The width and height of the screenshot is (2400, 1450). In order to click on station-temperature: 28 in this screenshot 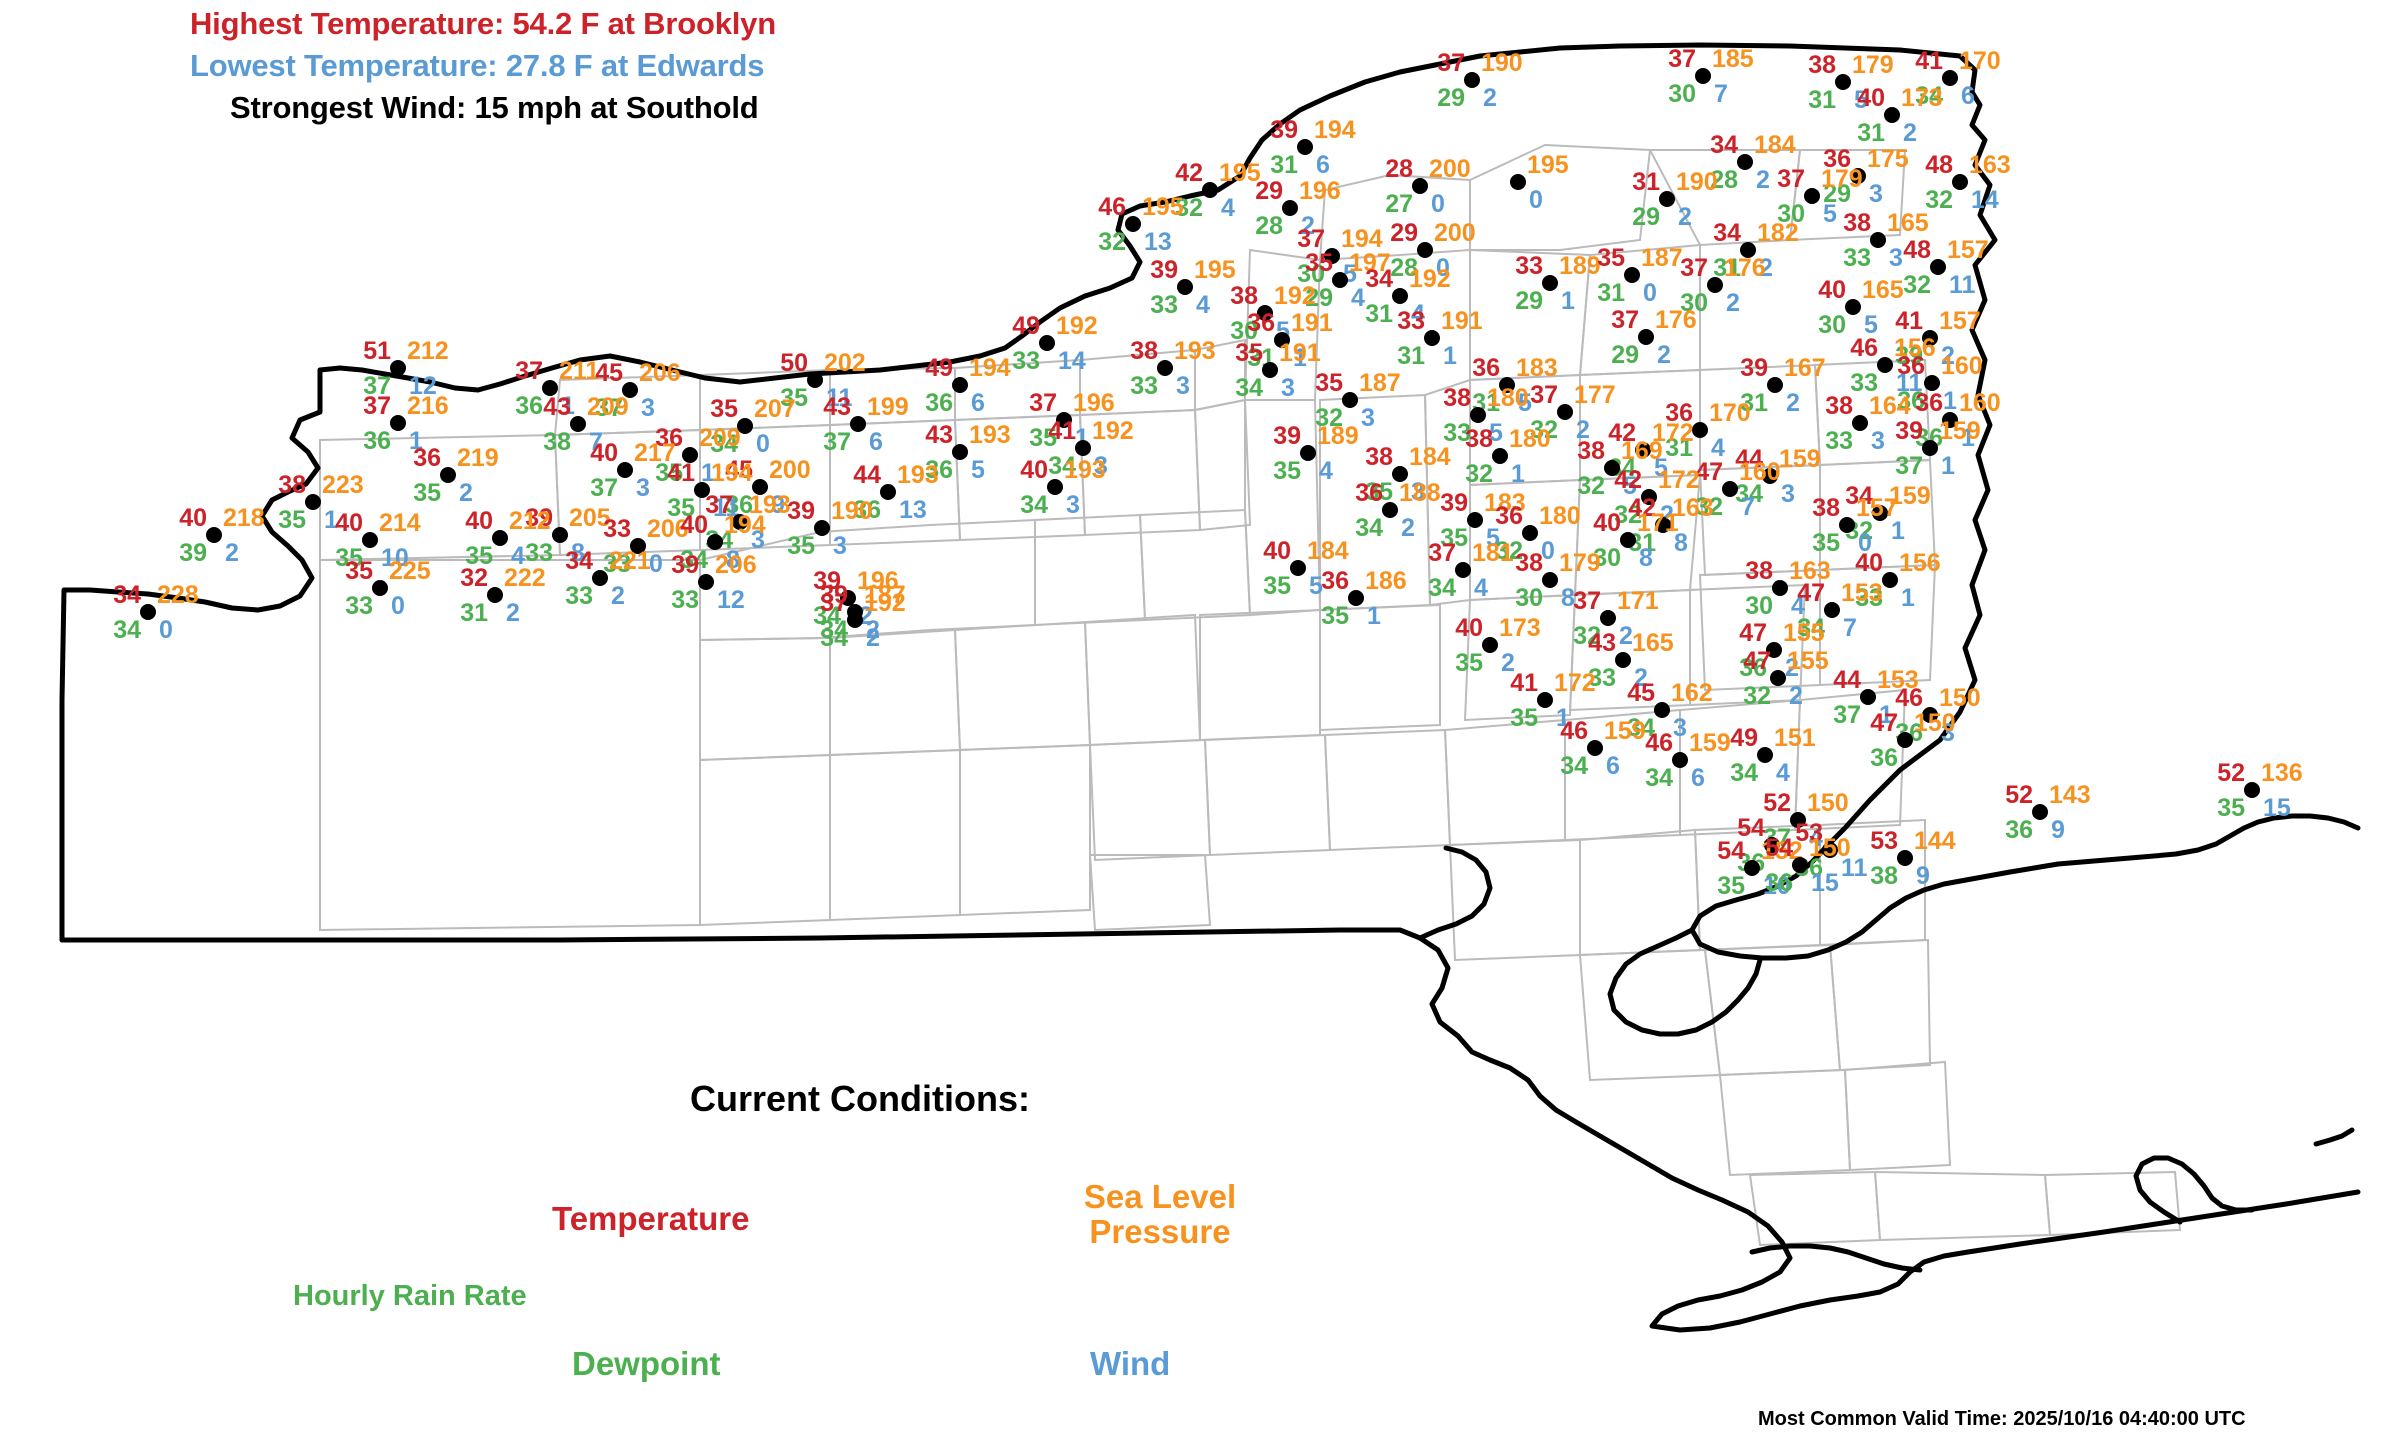, I will do `click(1399, 169)`.